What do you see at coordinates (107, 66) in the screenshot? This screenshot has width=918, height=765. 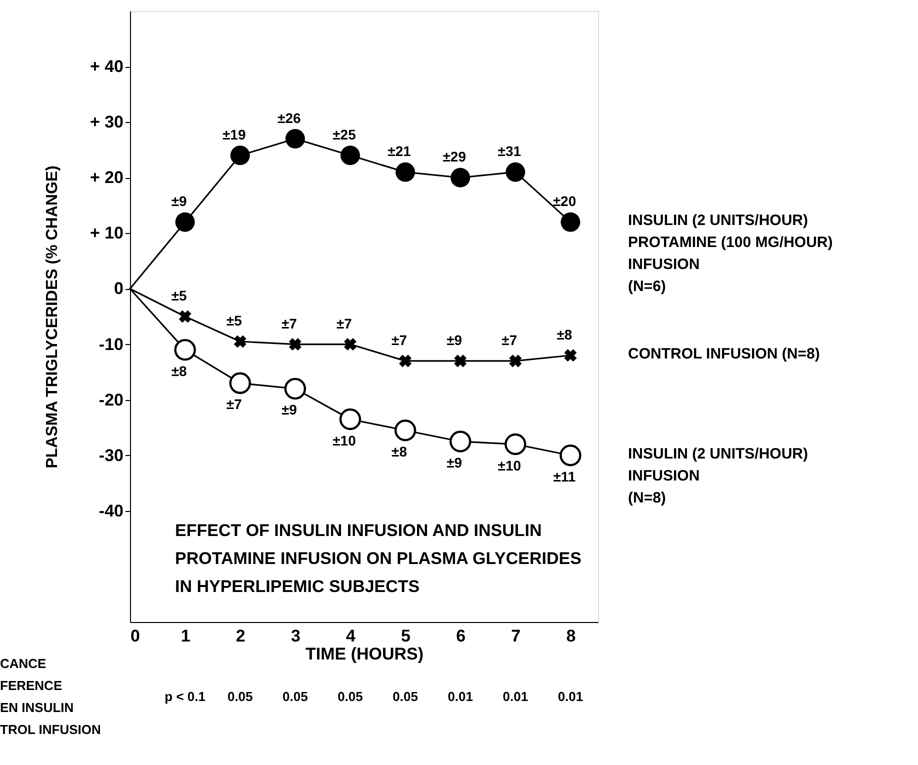 I see `y-tick-label: + 40` at bounding box center [107, 66].